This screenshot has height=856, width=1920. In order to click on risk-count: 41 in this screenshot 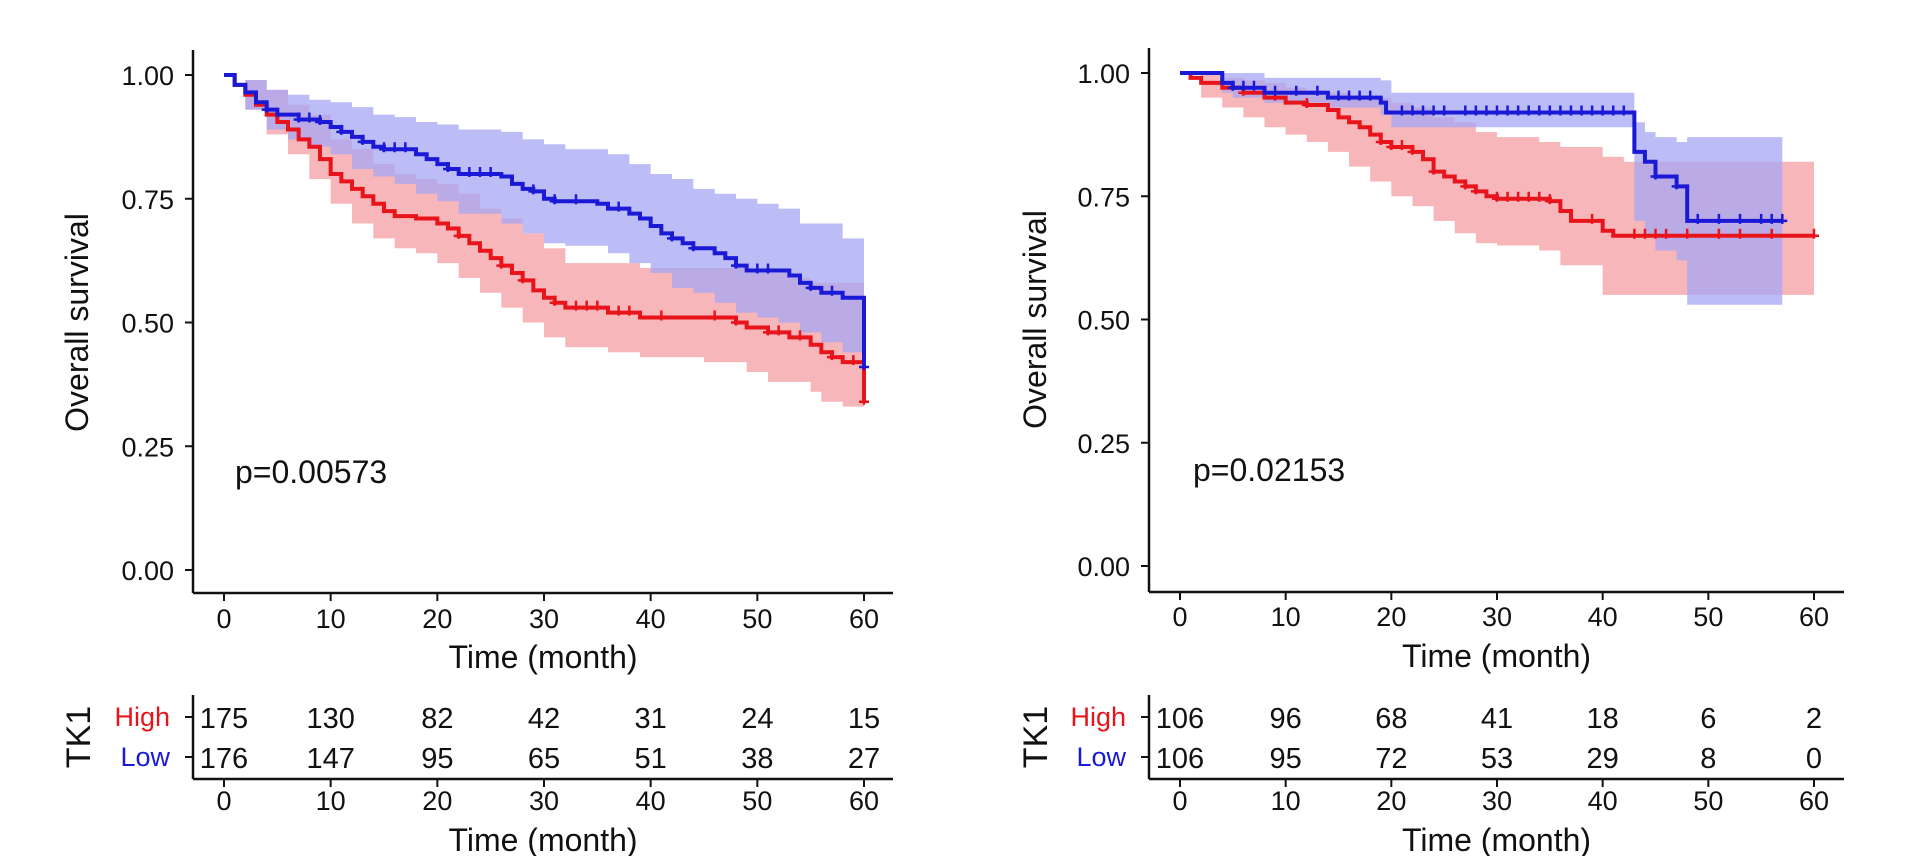, I will do `click(1497, 719)`.